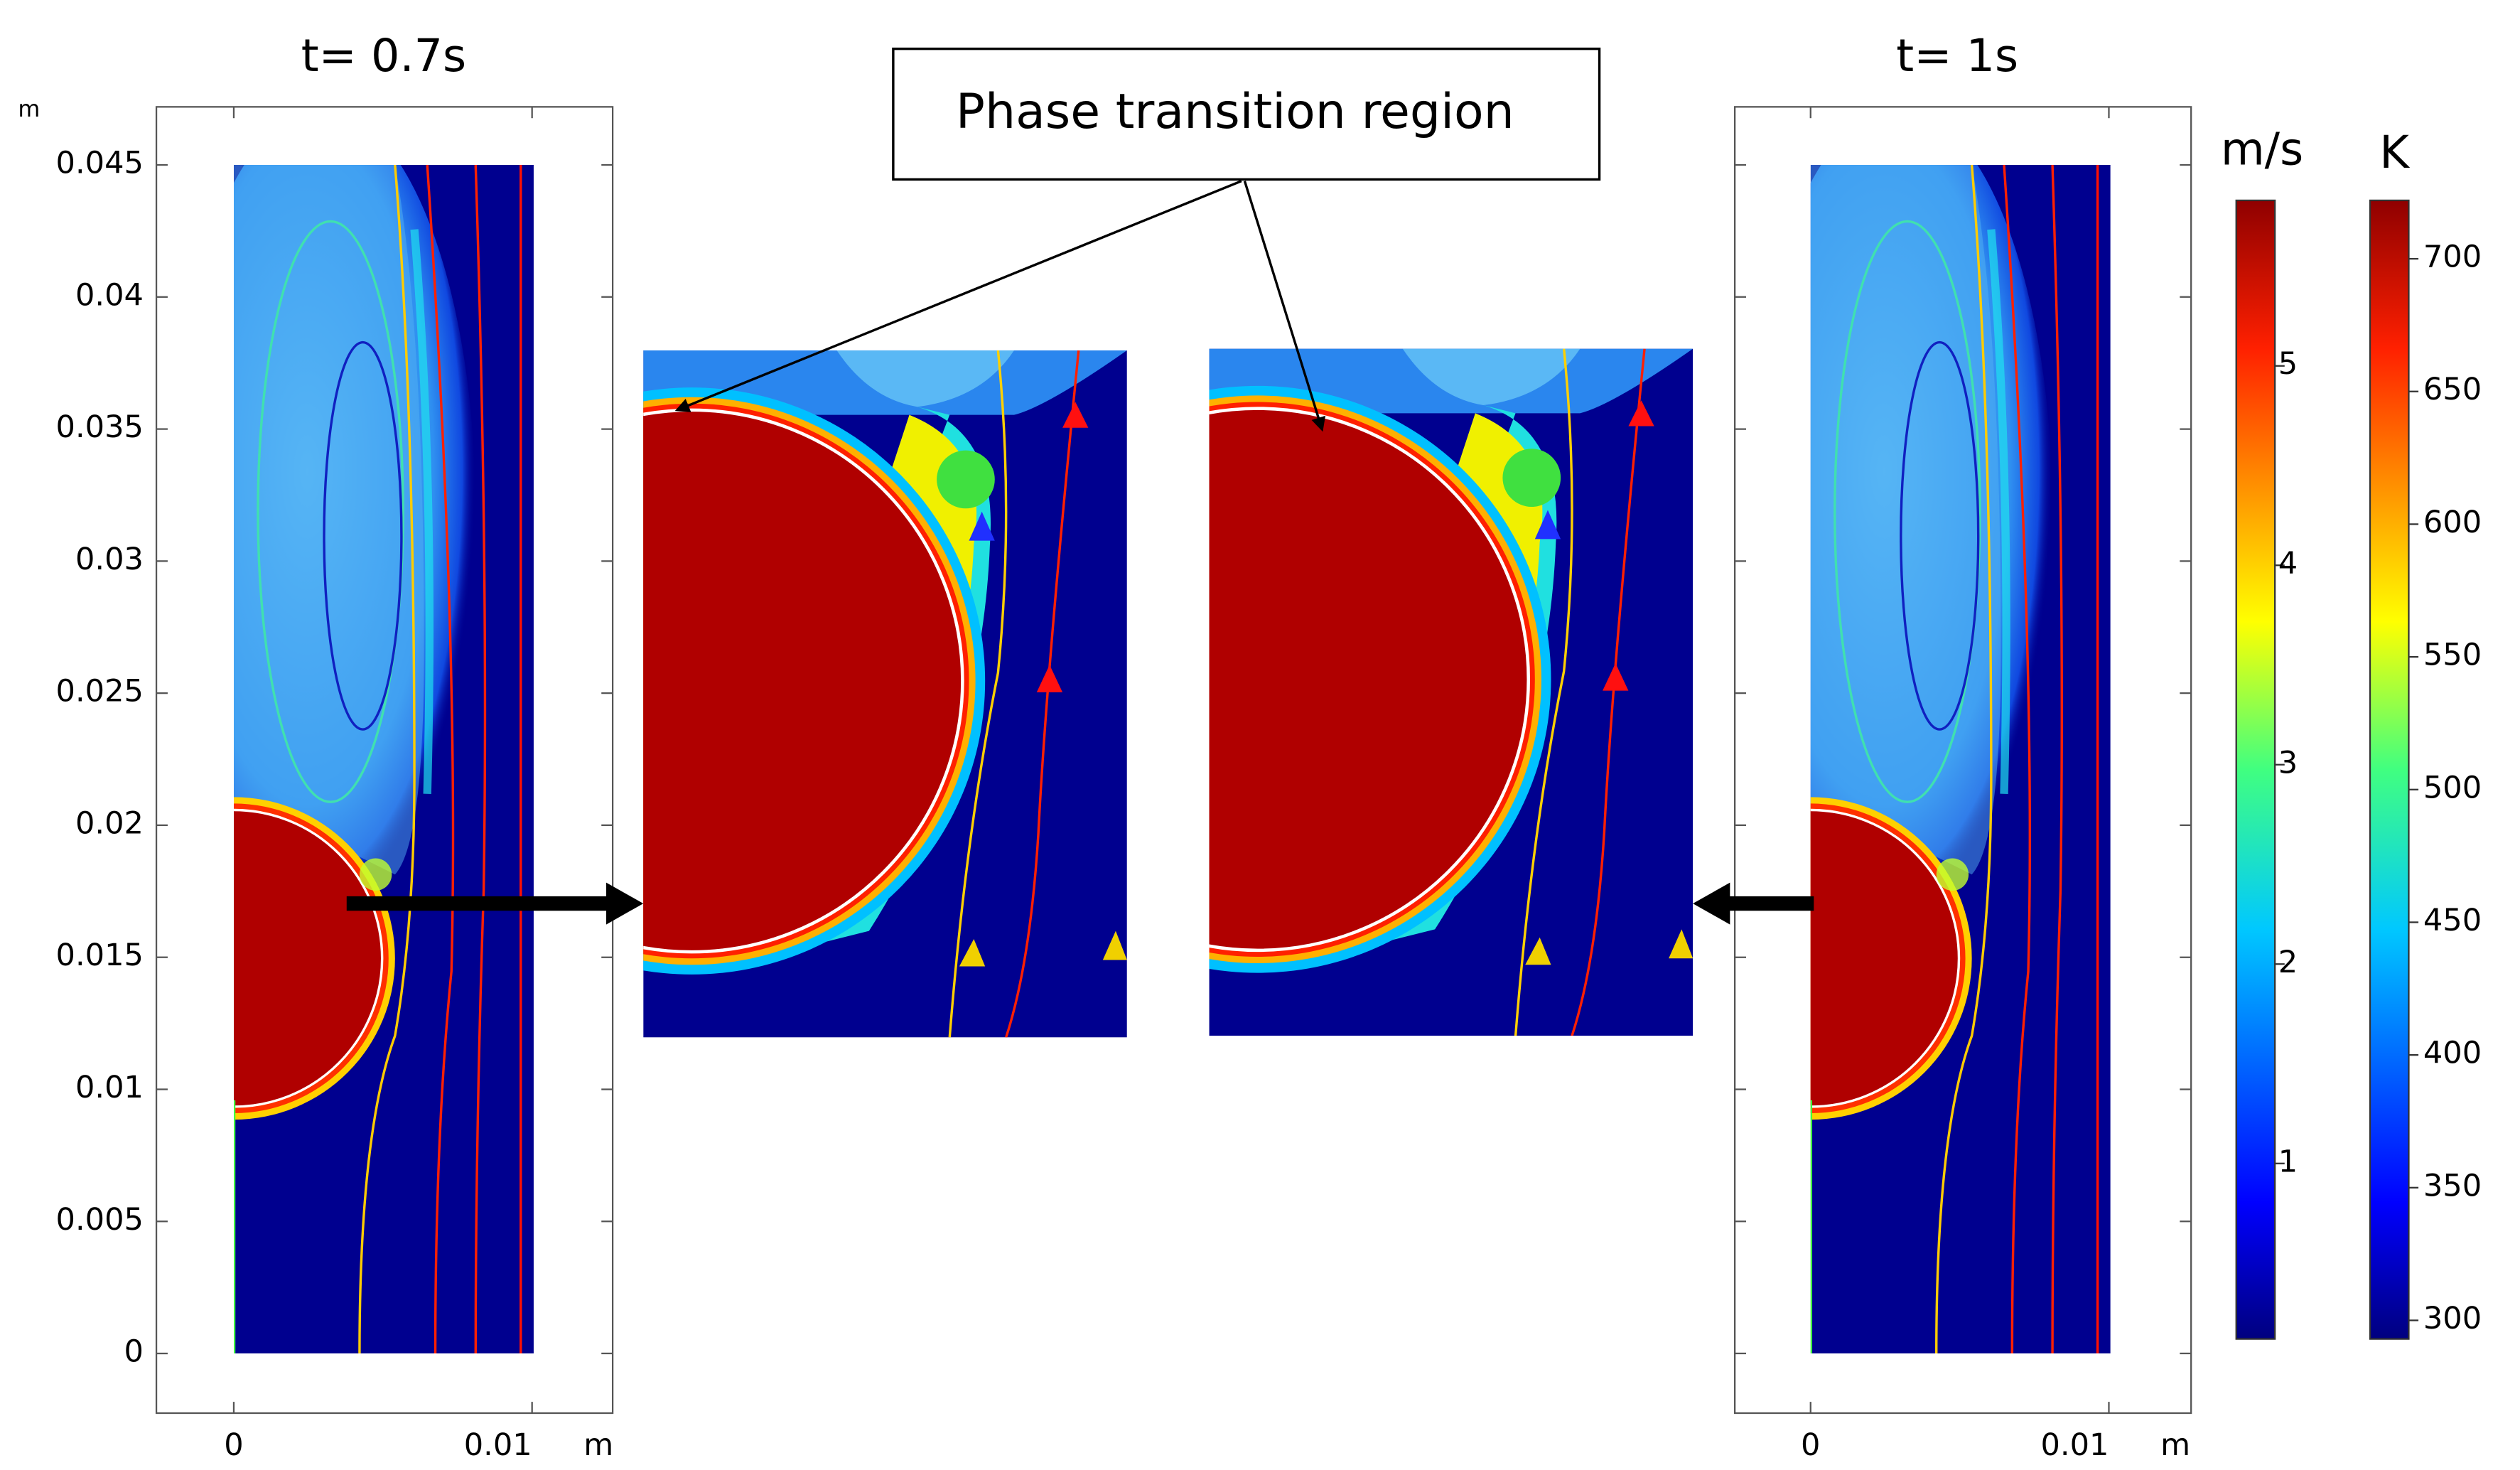 The image size is (2520, 1470). I want to click on y-tick-label: 0.02, so click(109, 823).